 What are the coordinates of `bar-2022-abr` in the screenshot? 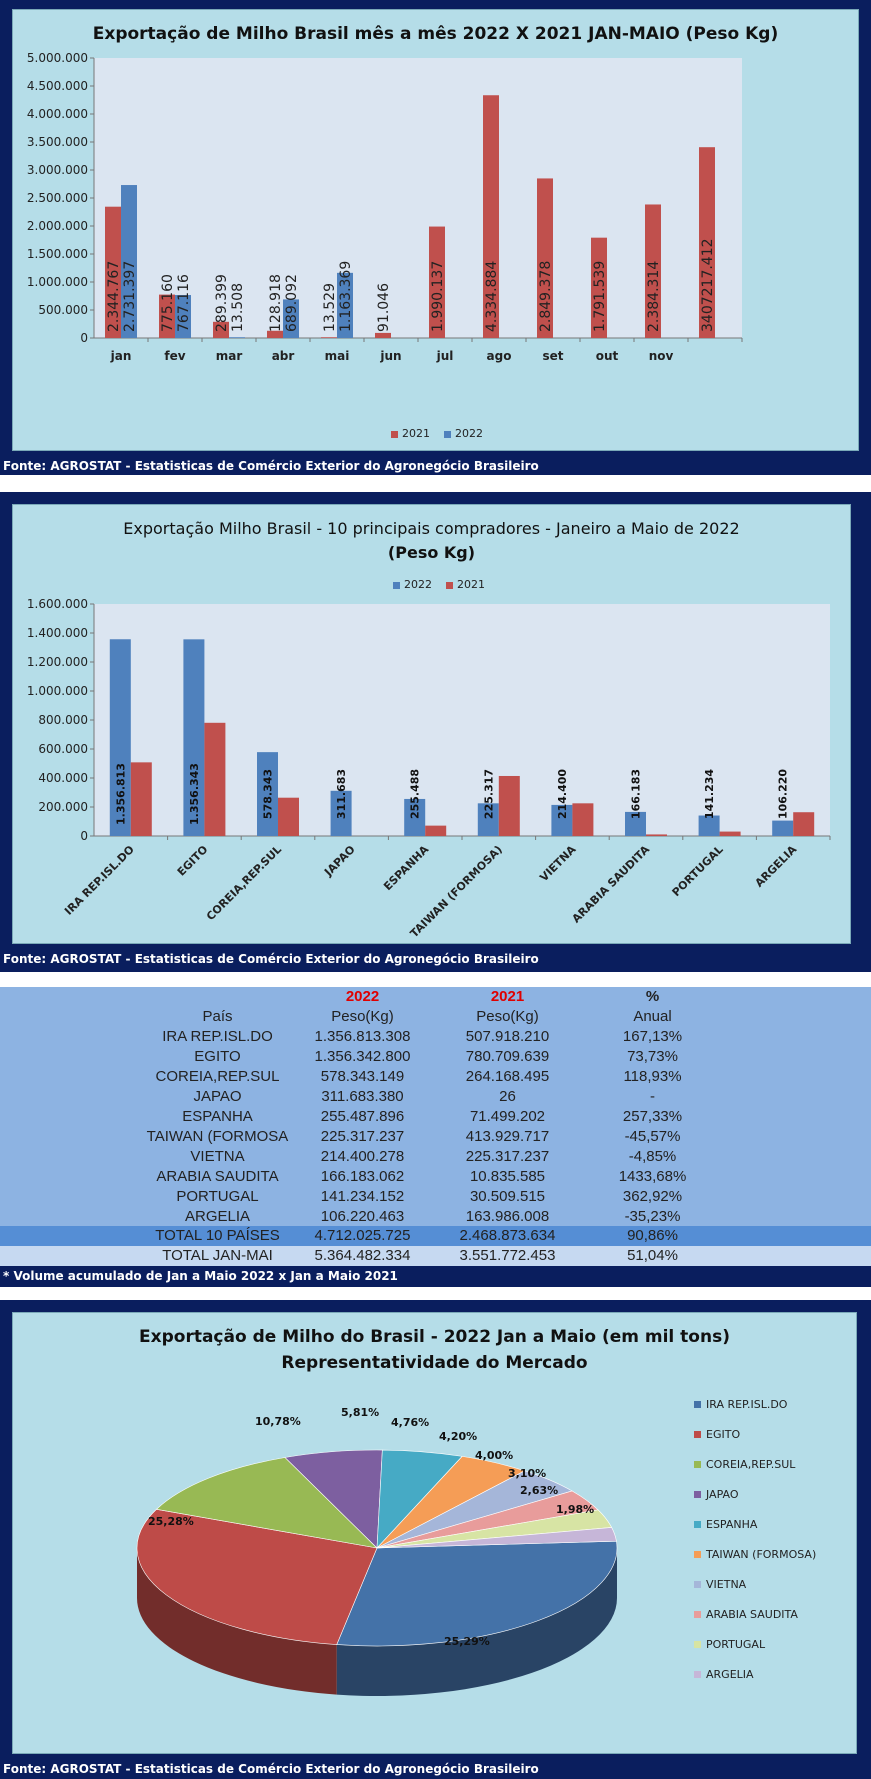 It's located at (291, 318).